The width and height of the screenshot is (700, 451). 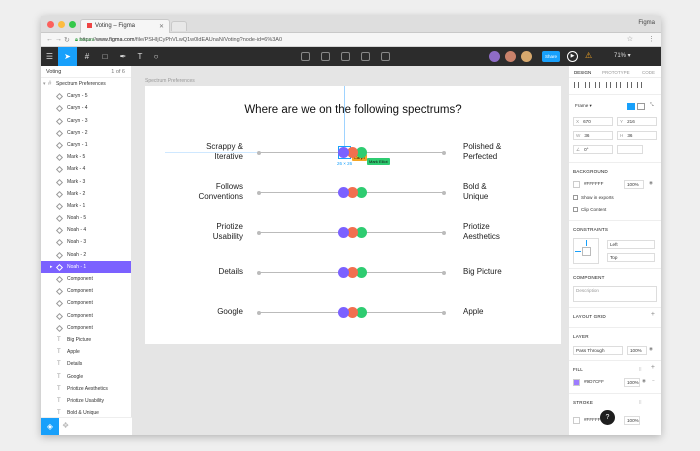 What do you see at coordinates (637, 135) in the screenshot?
I see `height-field: H 36` at bounding box center [637, 135].